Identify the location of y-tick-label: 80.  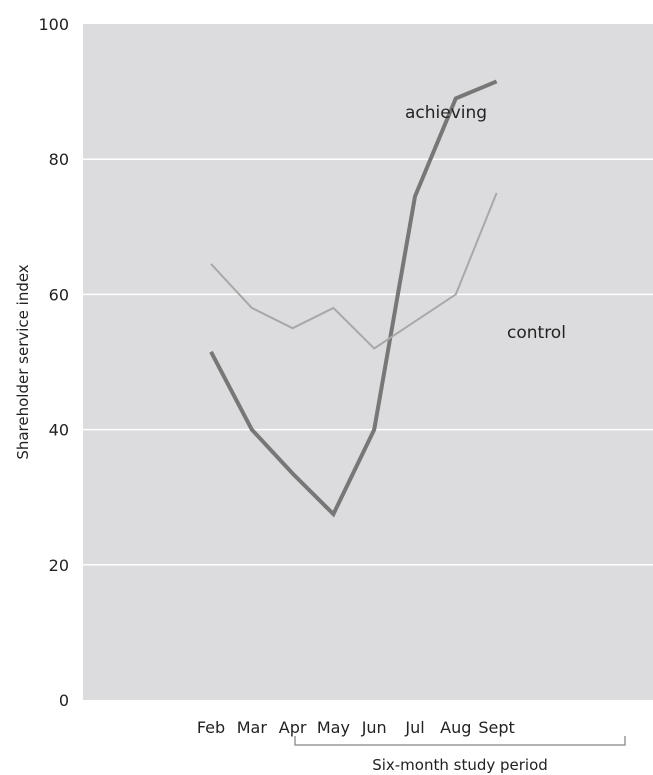
(59, 159).